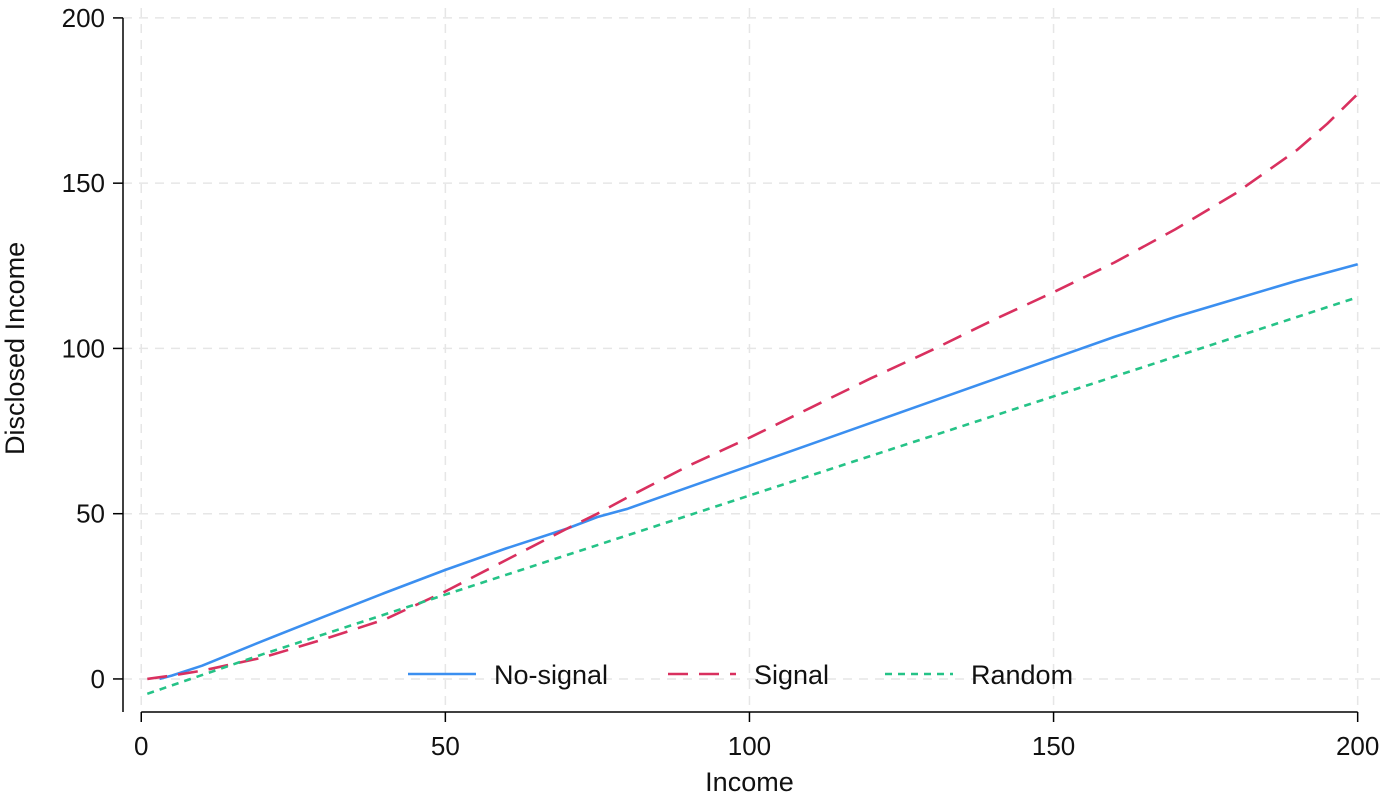 This screenshot has height=800, width=1382. Describe the element at coordinates (90, 514) in the screenshot. I see `y-tick-label: 50` at that location.